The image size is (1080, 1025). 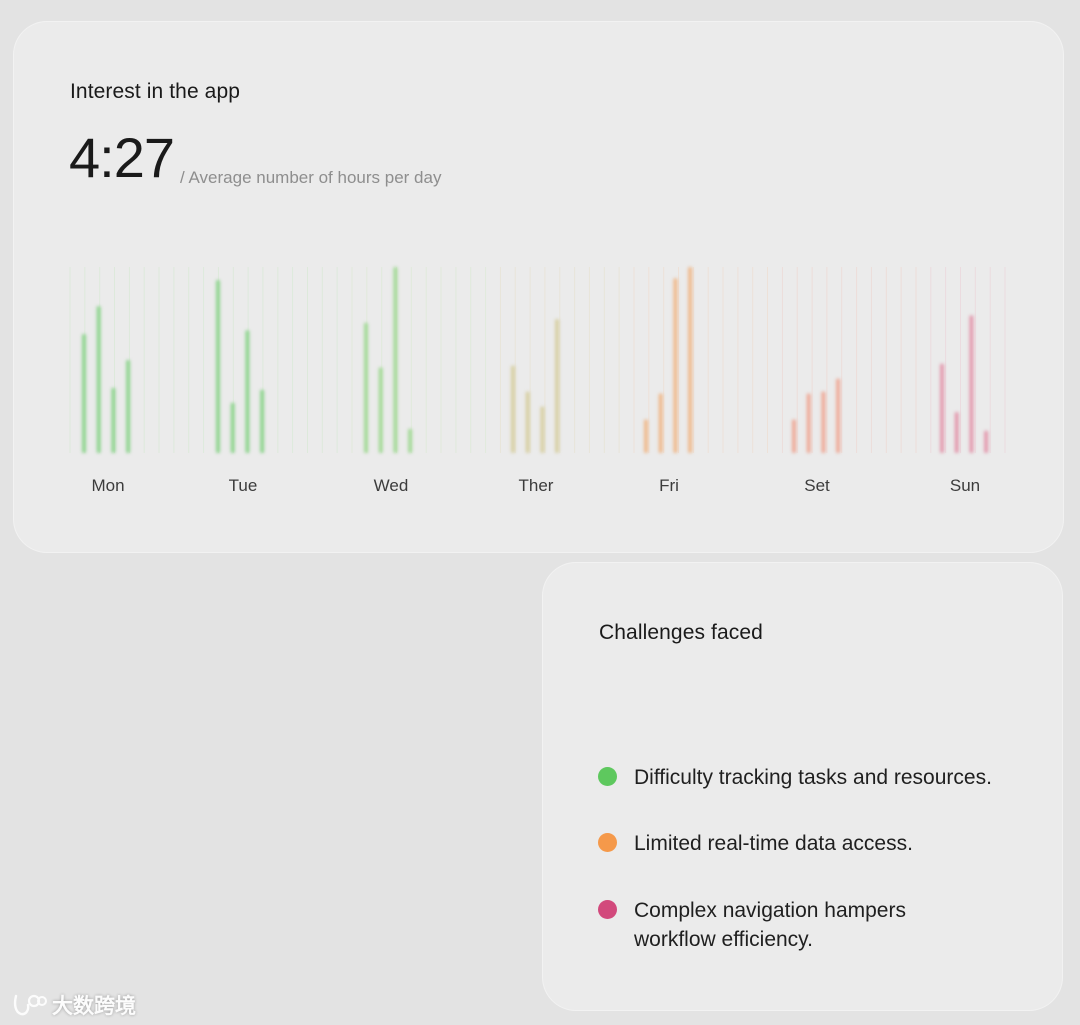 What do you see at coordinates (965, 485) in the screenshot?
I see `day-label-sun: Sun` at bounding box center [965, 485].